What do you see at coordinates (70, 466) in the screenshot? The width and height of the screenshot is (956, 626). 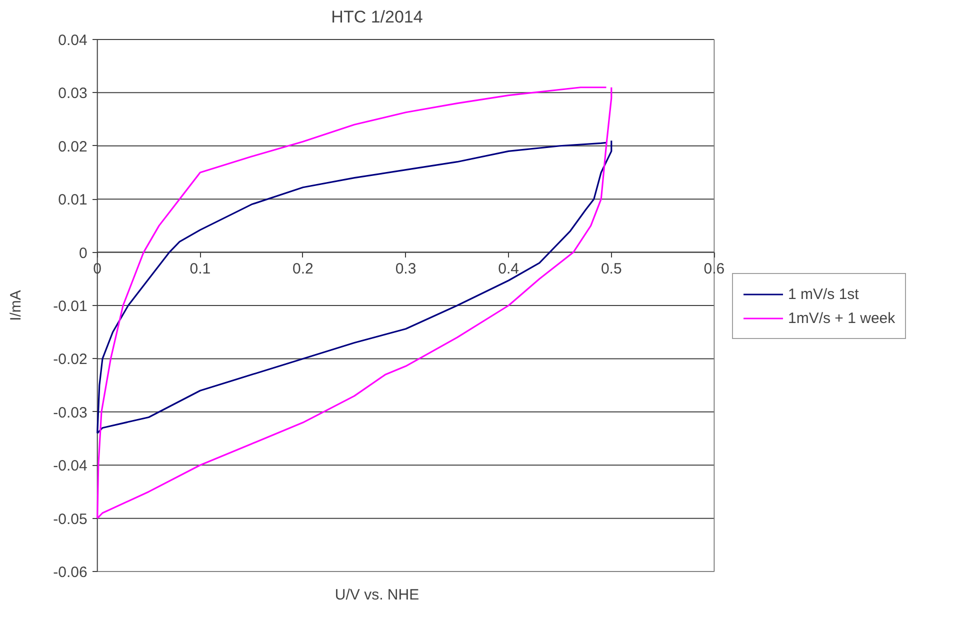 I see `y-tick-label: -0.04` at bounding box center [70, 466].